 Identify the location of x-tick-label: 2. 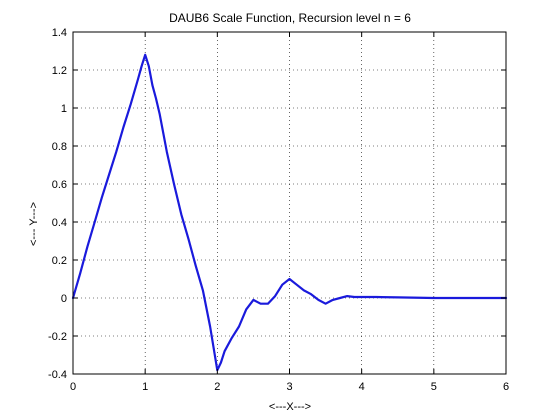
(217, 387).